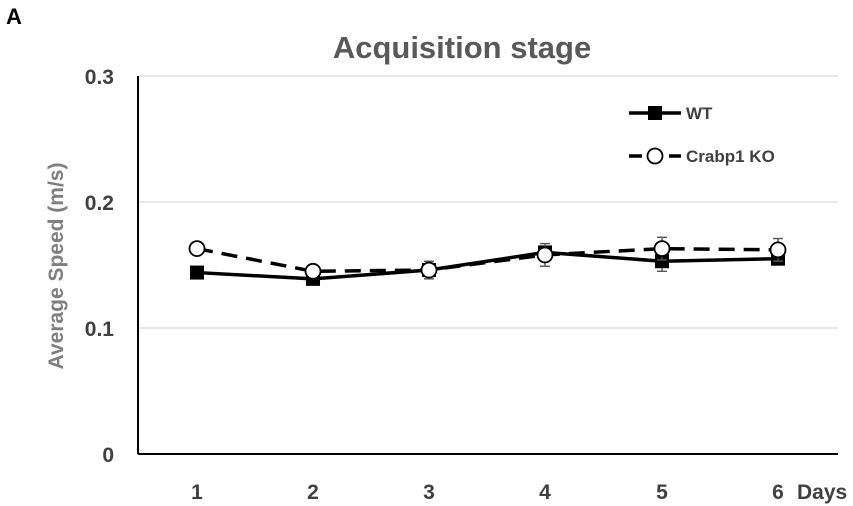 The image size is (853, 506). I want to click on legend-label: WT, so click(699, 113).